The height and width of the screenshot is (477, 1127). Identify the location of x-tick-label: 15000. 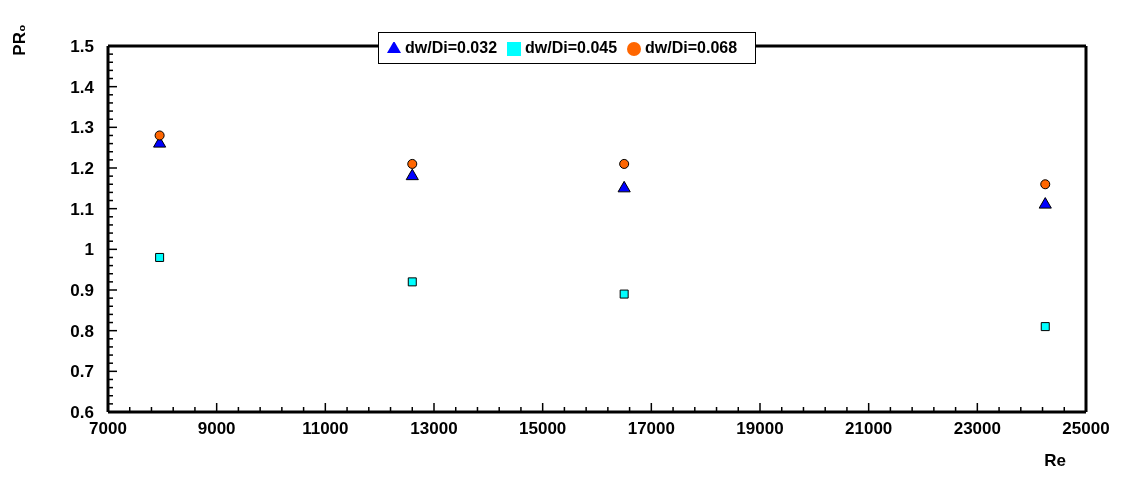
(543, 428).